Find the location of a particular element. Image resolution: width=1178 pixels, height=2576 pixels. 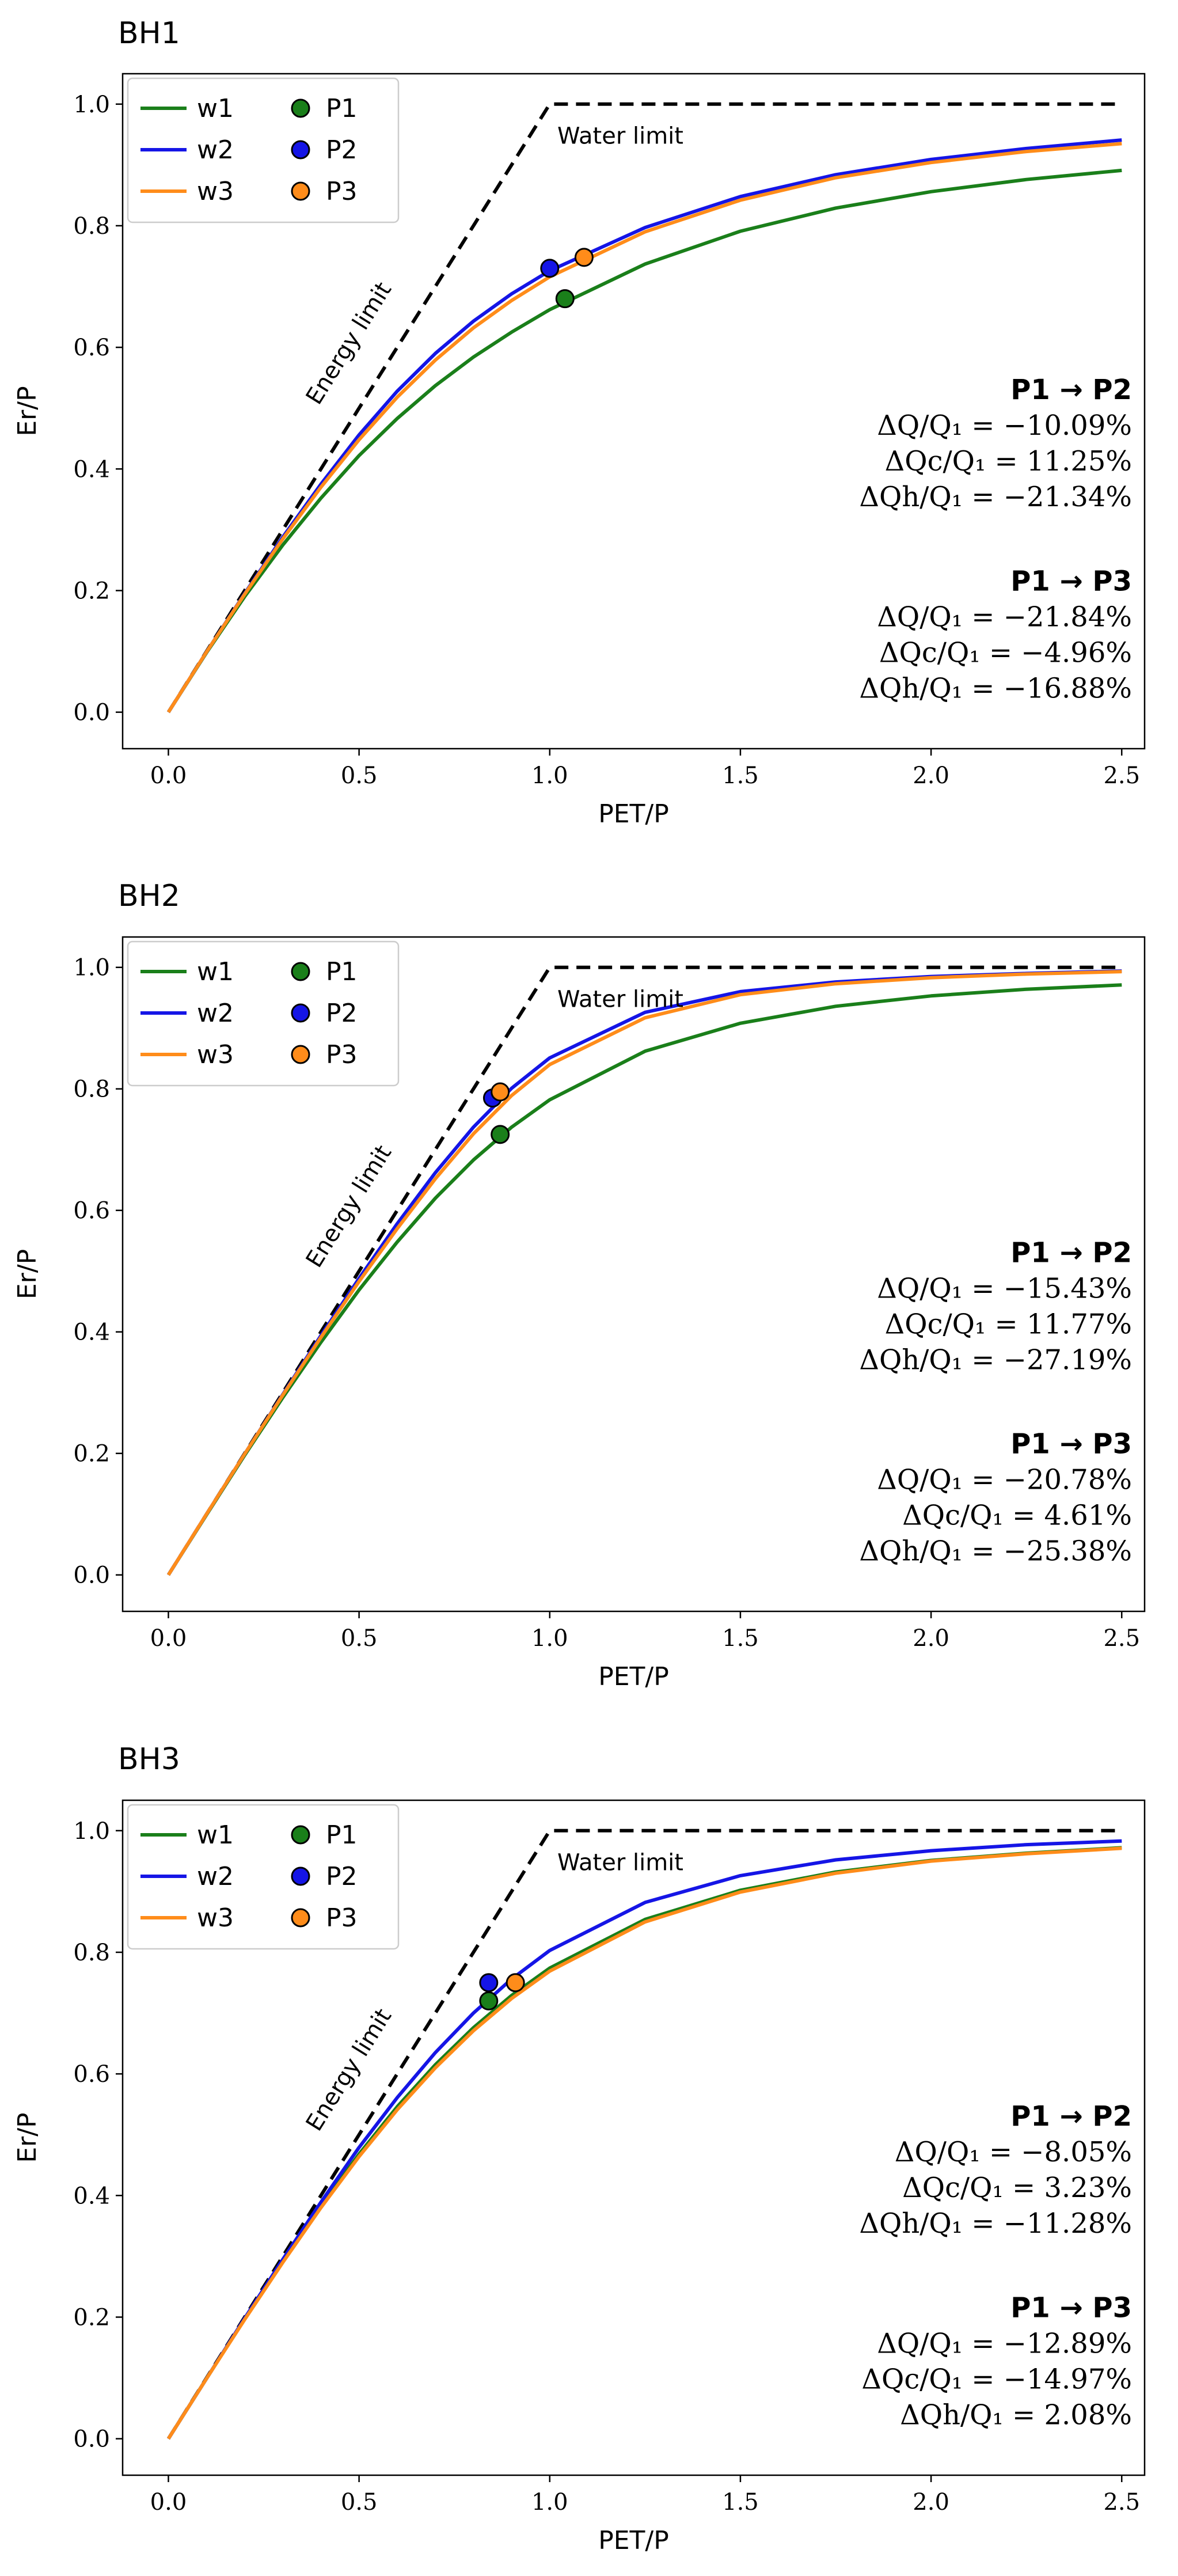

annotation-line: ΔQ/Q₁ = −10.09% is located at coordinates (1005, 425).